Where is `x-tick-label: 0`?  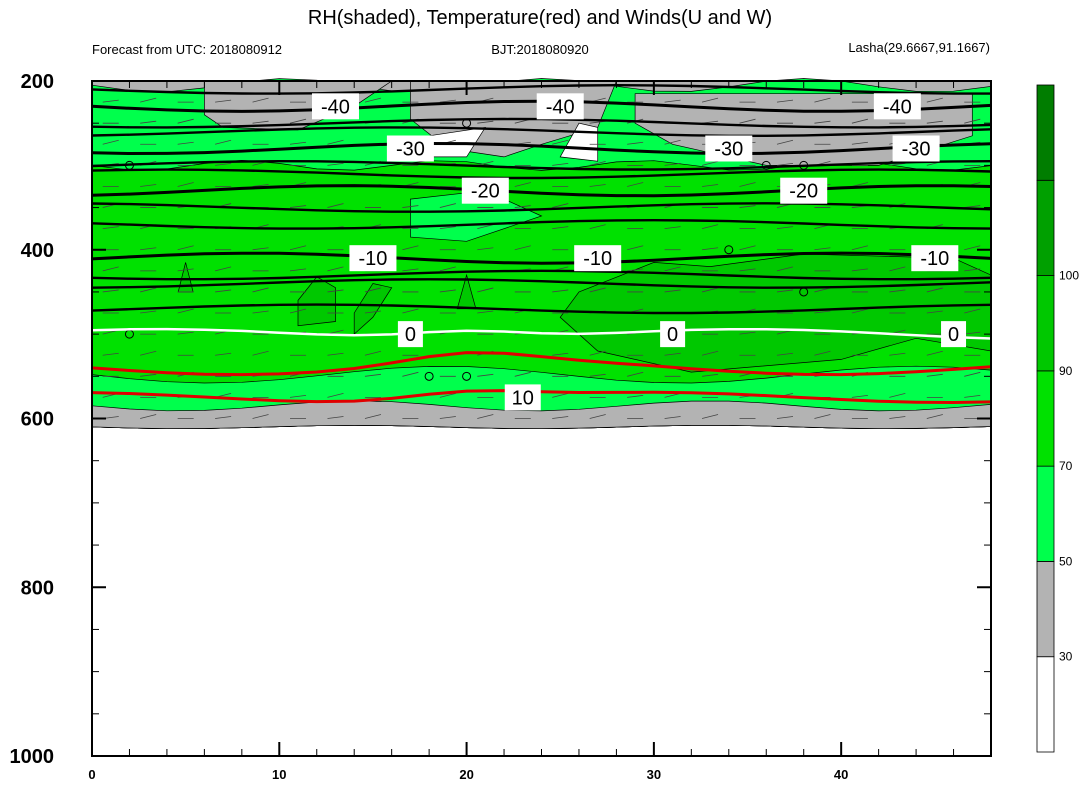
x-tick-label: 0 is located at coordinates (91, 774).